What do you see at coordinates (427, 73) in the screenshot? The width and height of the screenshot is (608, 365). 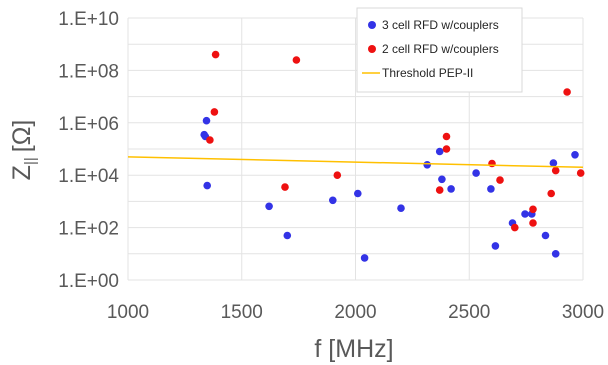 I see `legend-label-threshold: Threshold PEP-II` at bounding box center [427, 73].